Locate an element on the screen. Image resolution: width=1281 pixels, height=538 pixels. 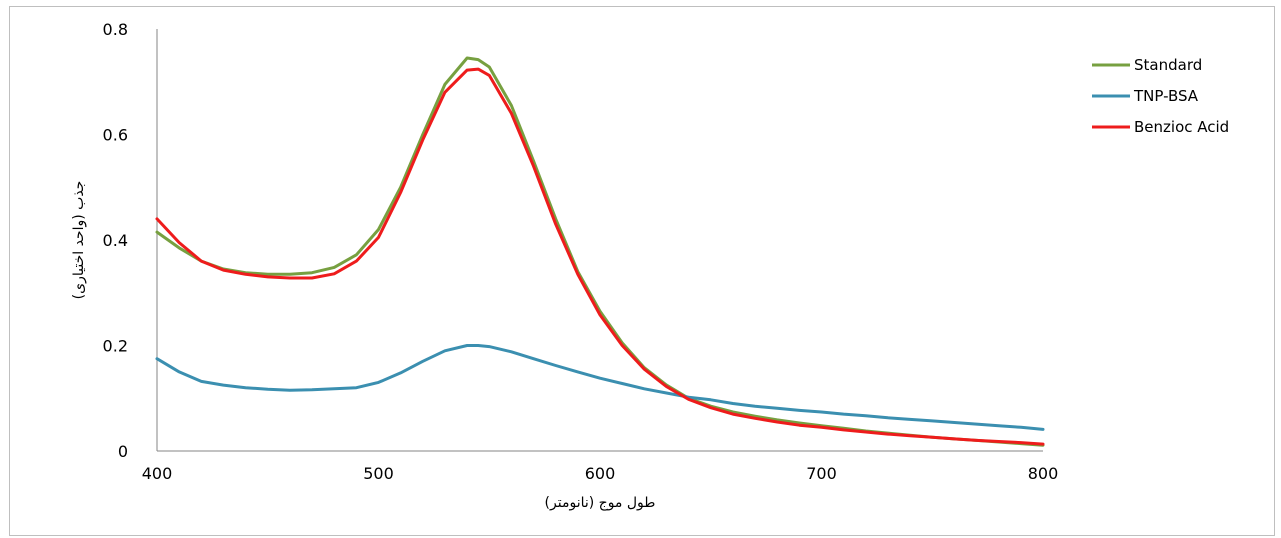
y-tick-label: 0.4 is located at coordinates (115, 240).